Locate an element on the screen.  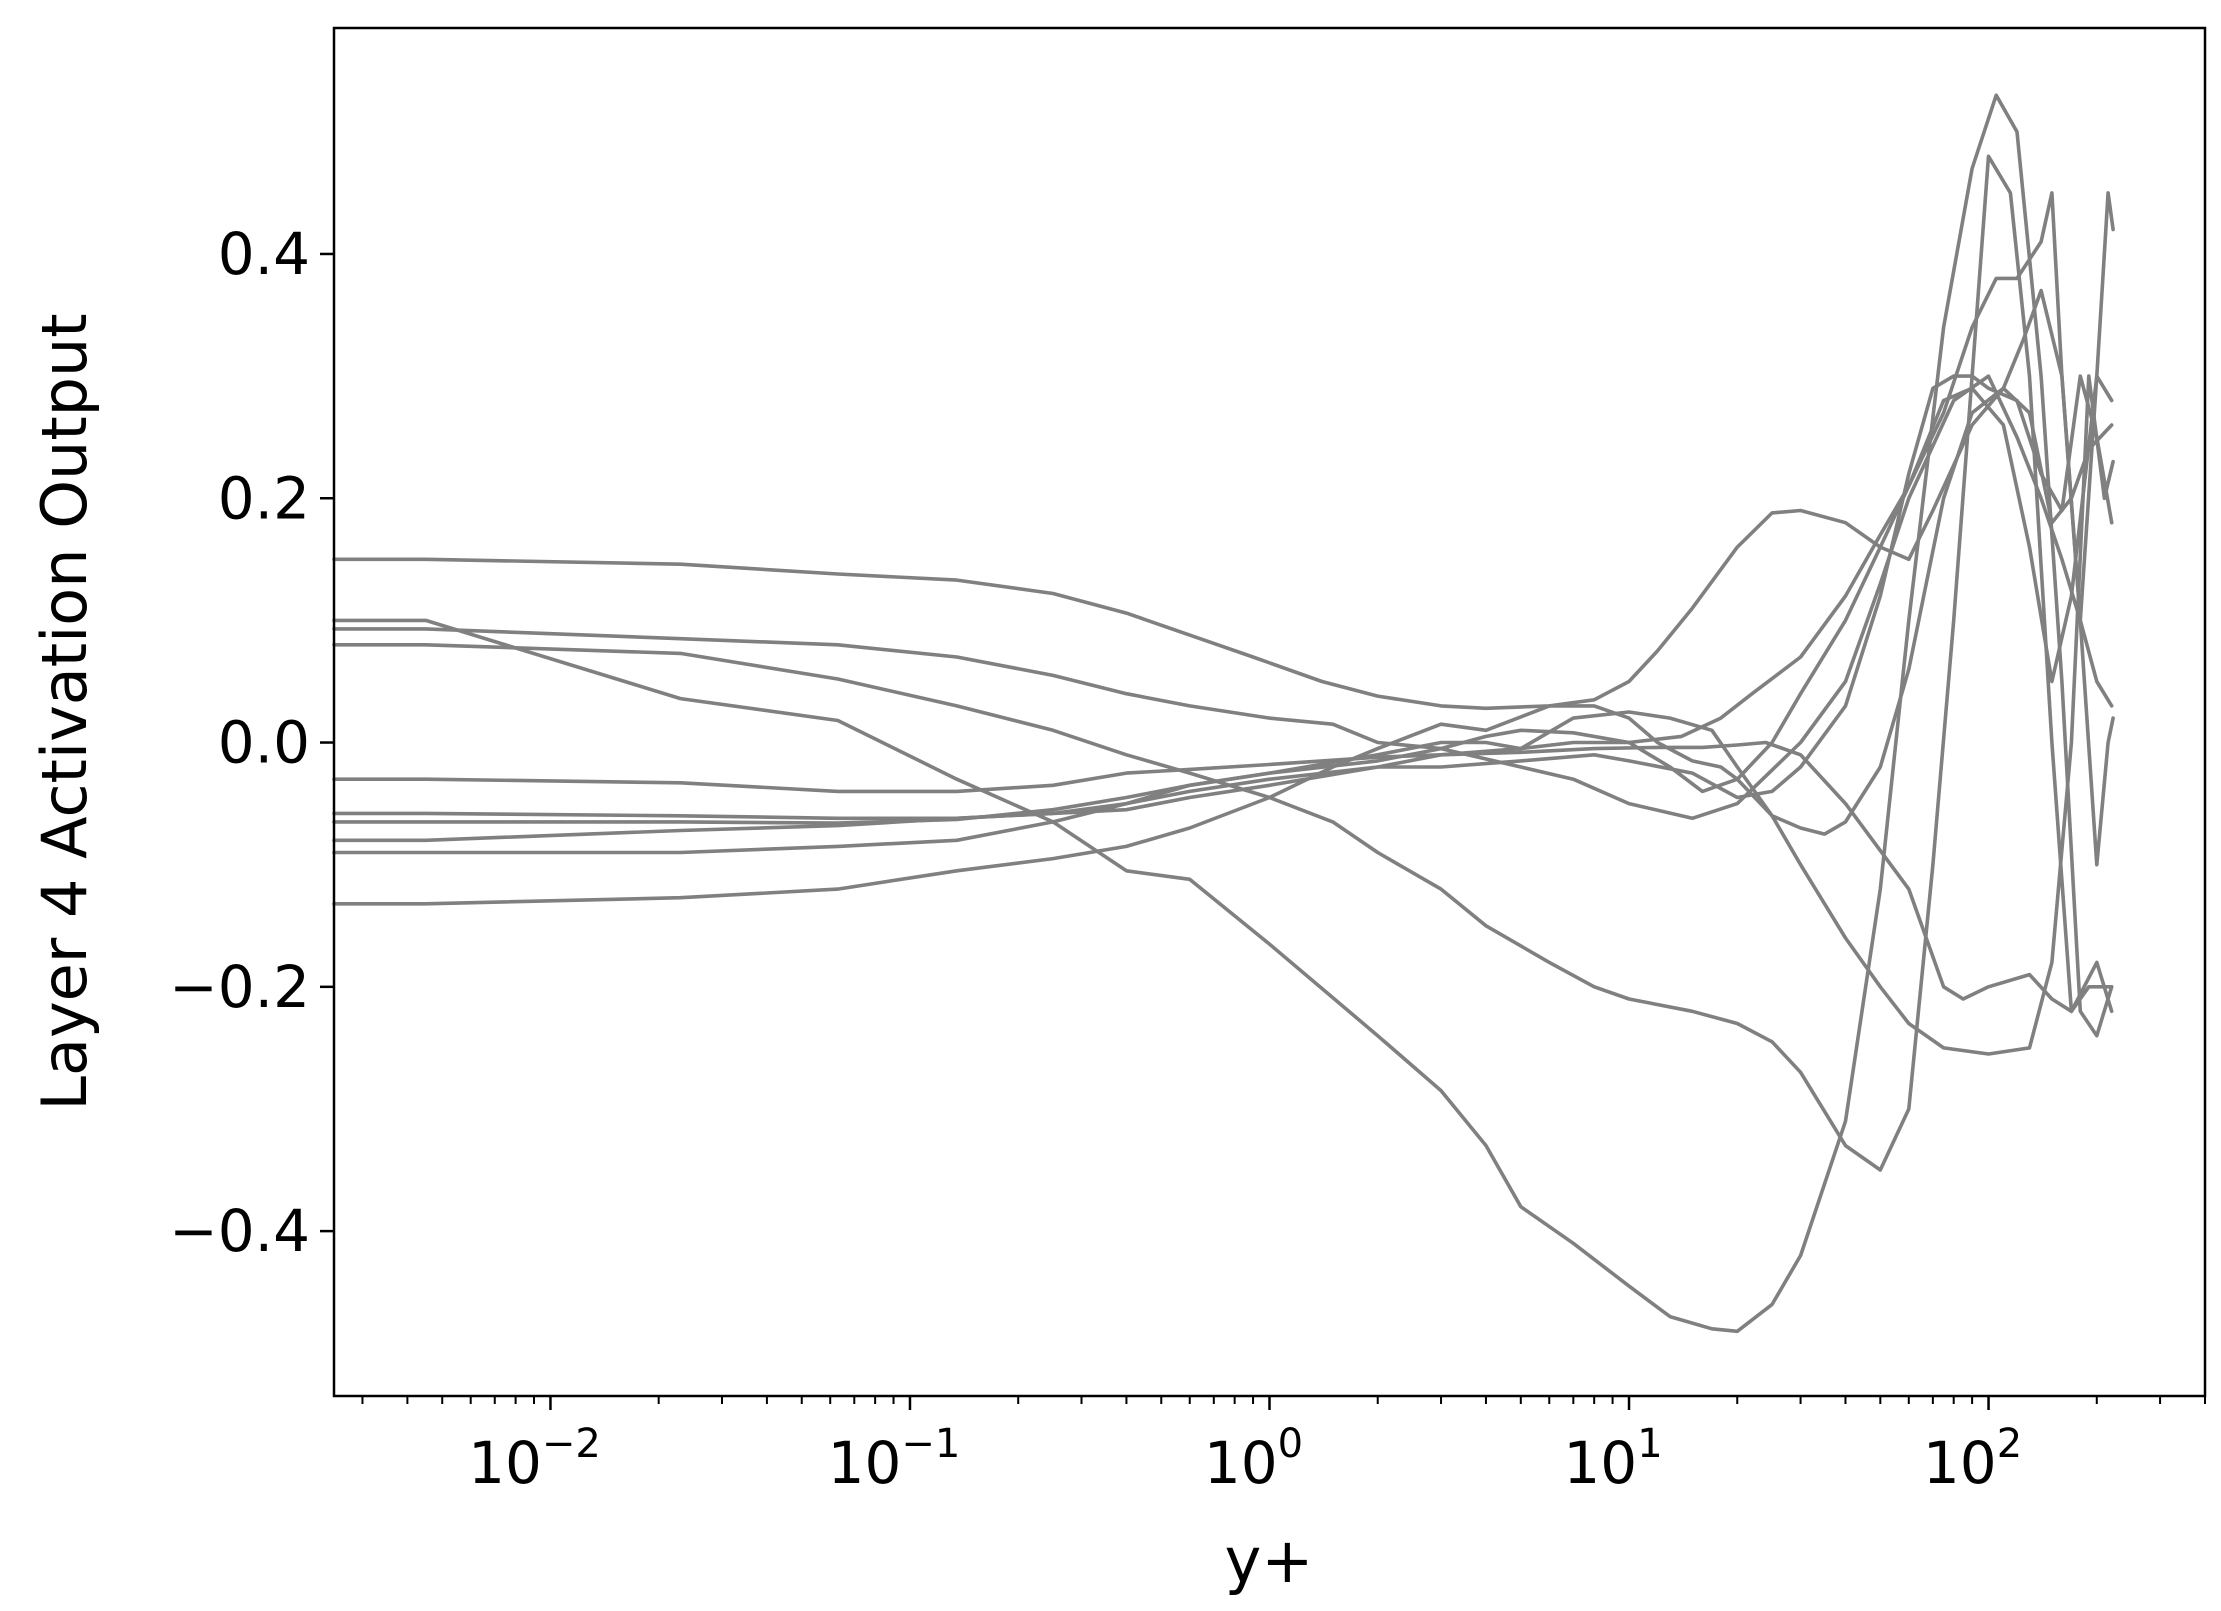
y-axis-ticks: −0.4 −0.2 0.0 0.2 0.4 is located at coordinates (251, 742).